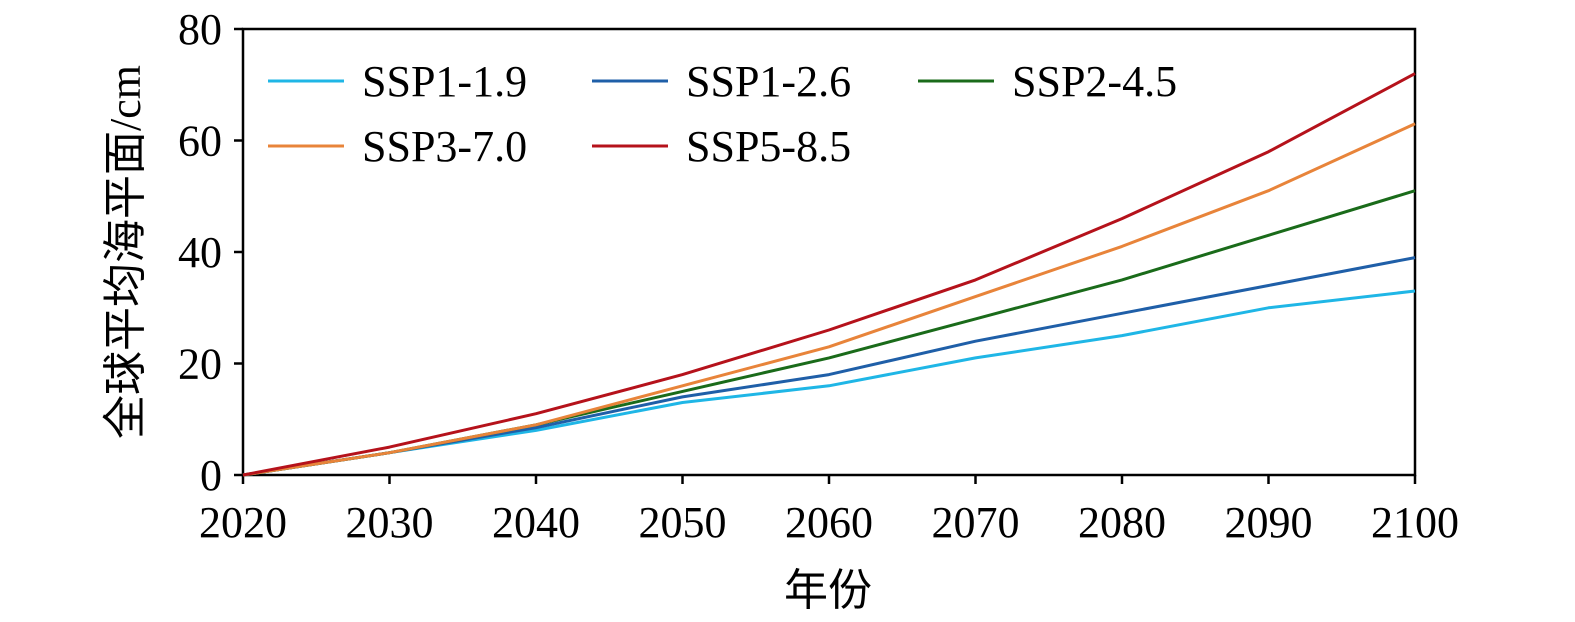 This screenshot has width=1575, height=622. What do you see at coordinates (200, 141) in the screenshot?
I see `y-tick-label: 60` at bounding box center [200, 141].